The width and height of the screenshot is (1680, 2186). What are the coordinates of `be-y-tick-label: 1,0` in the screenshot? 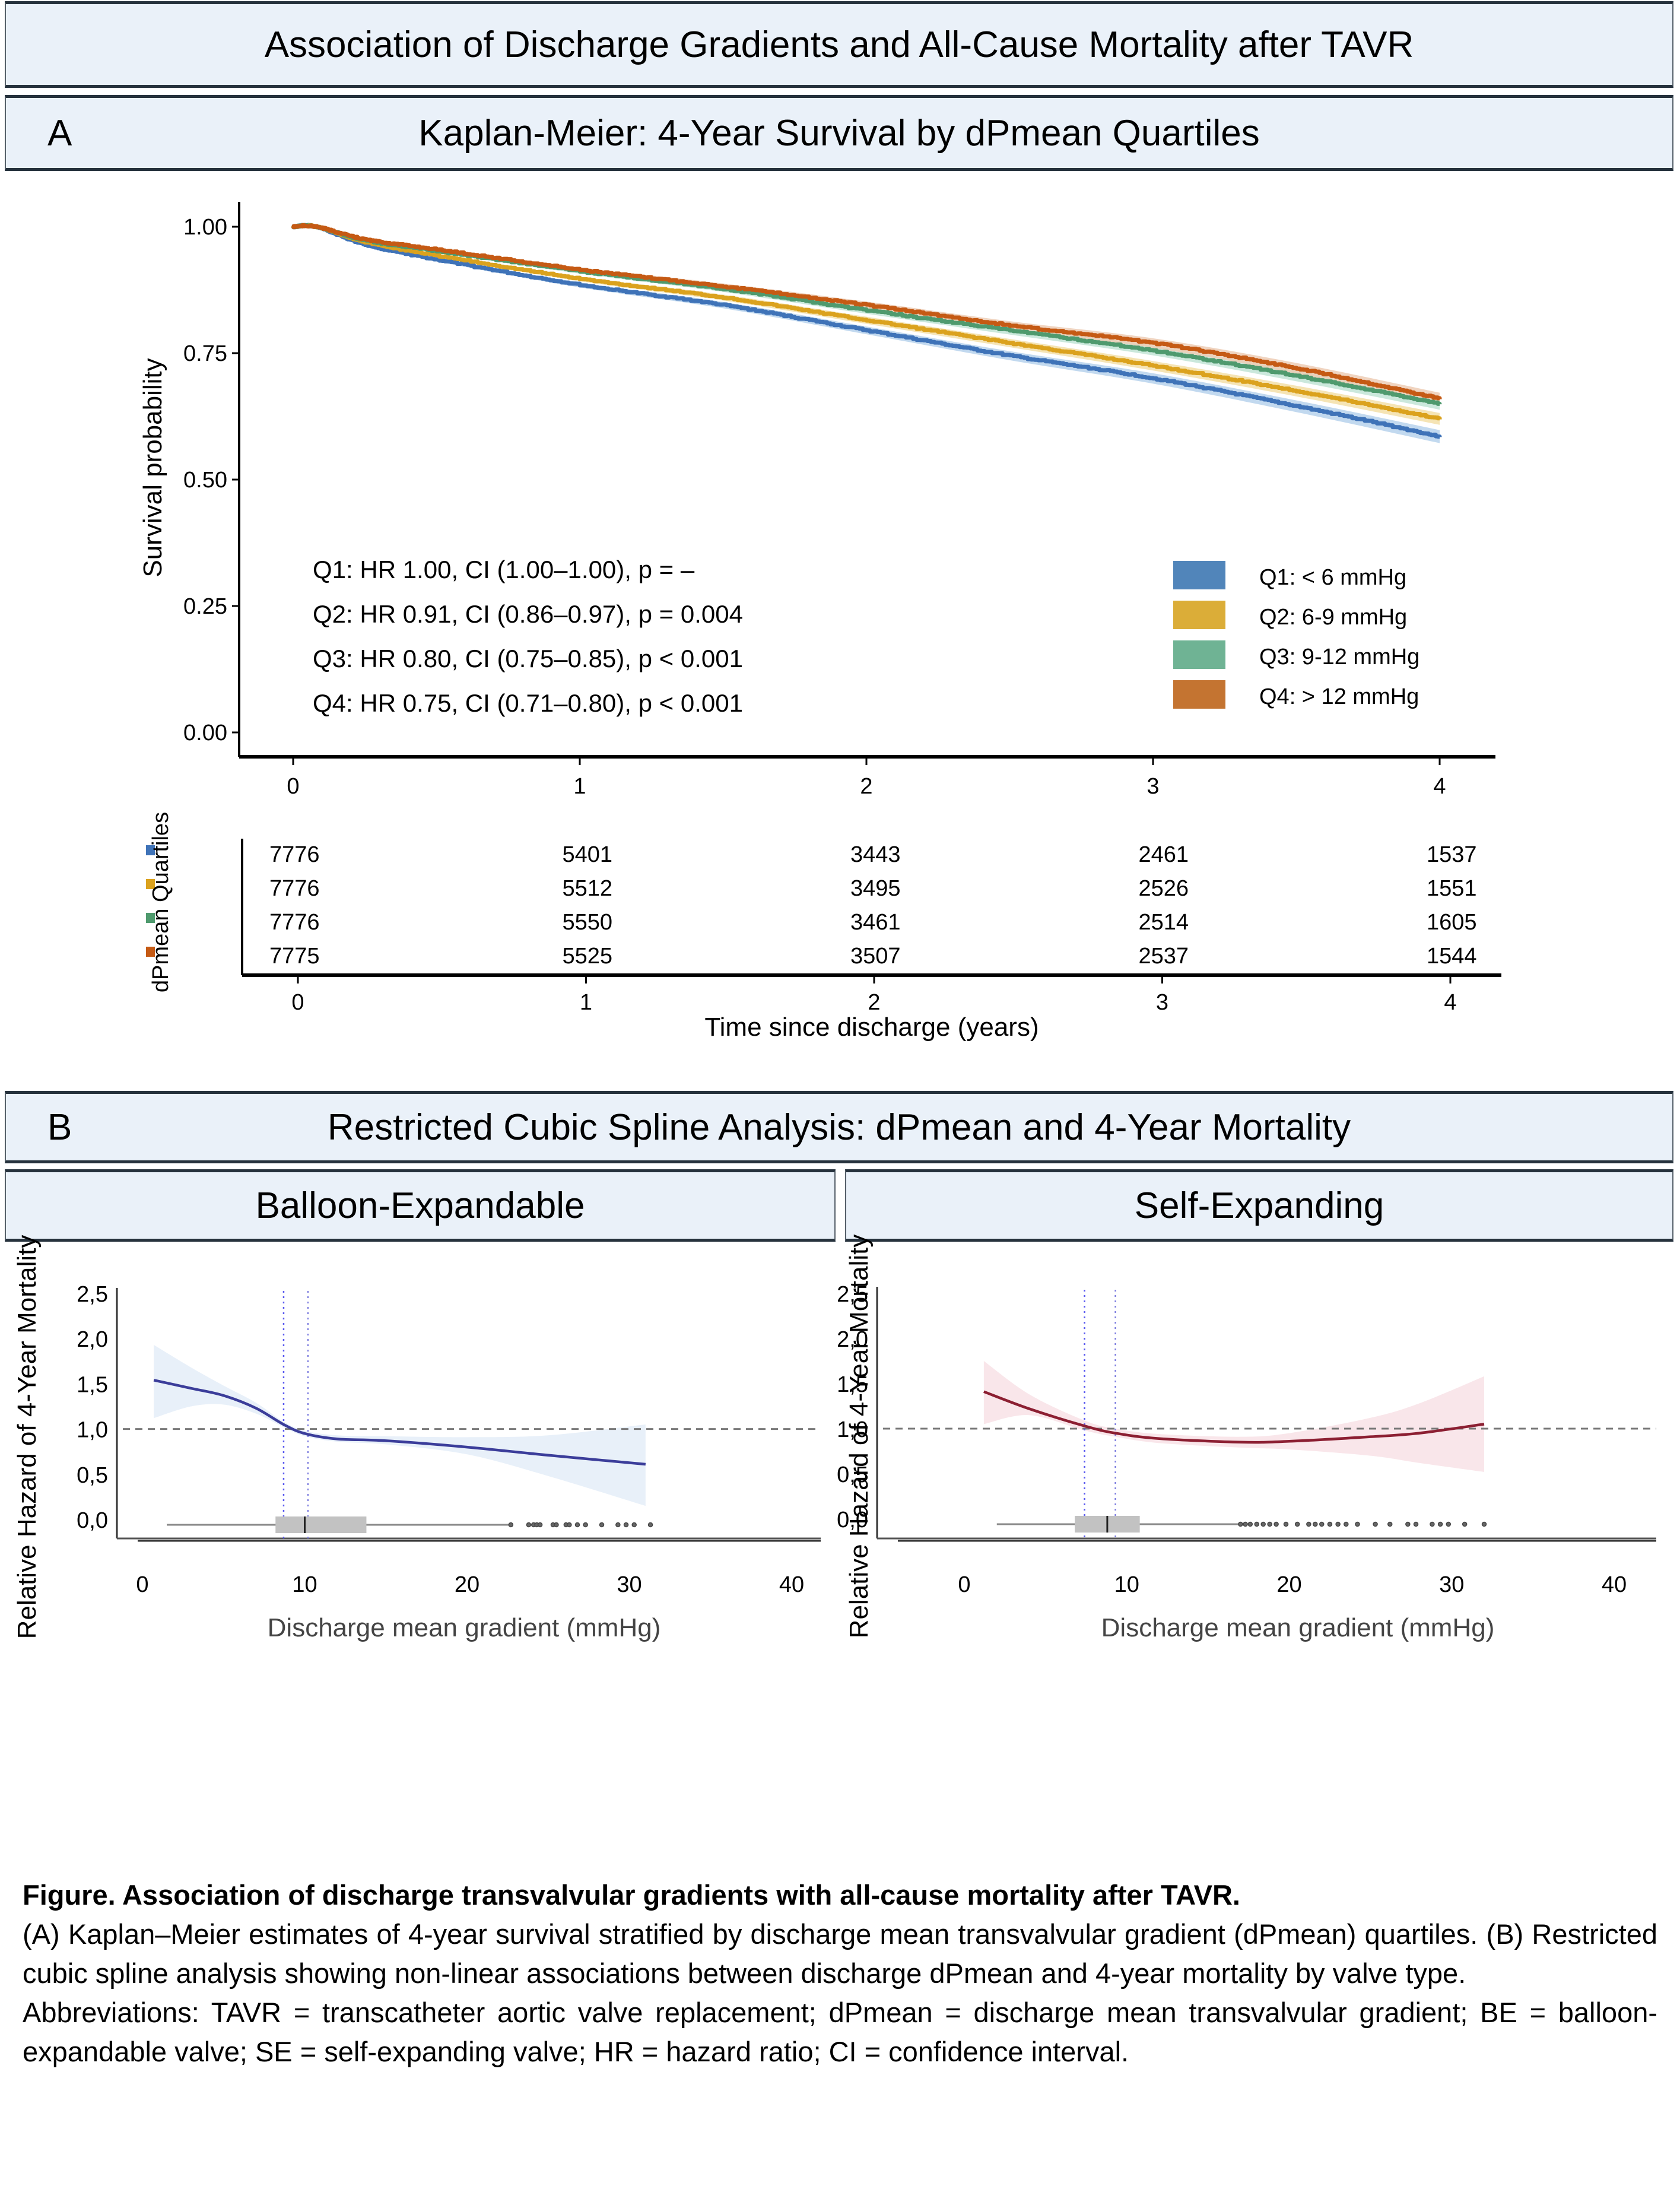 It's located at (92, 1430).